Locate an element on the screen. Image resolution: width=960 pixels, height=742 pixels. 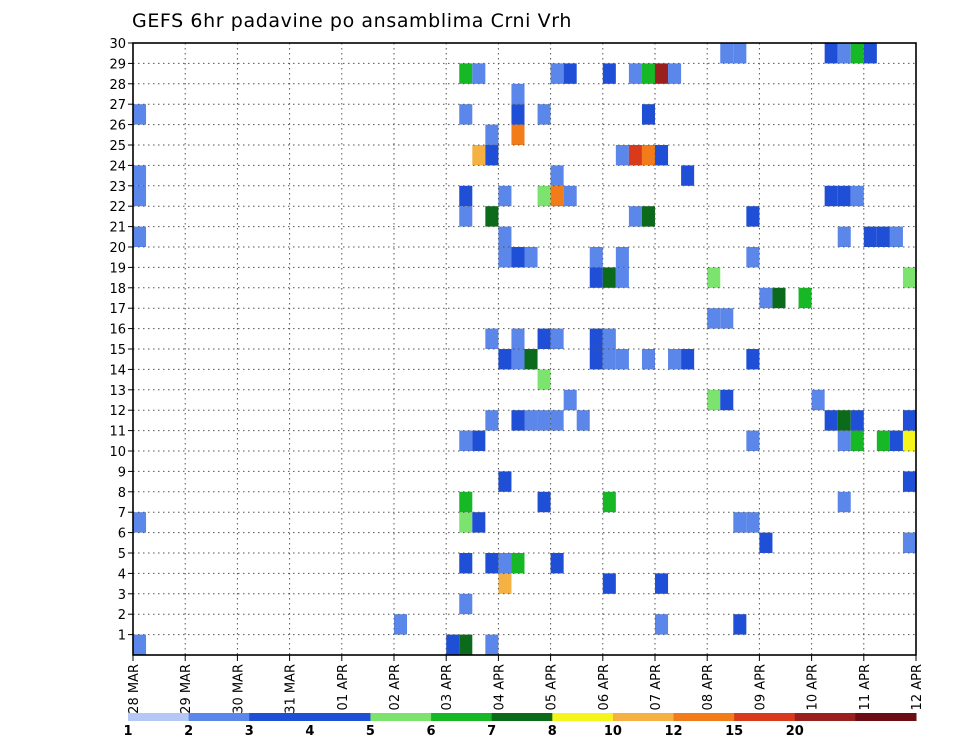
colorbar-label: 1 is located at coordinates (127, 731).